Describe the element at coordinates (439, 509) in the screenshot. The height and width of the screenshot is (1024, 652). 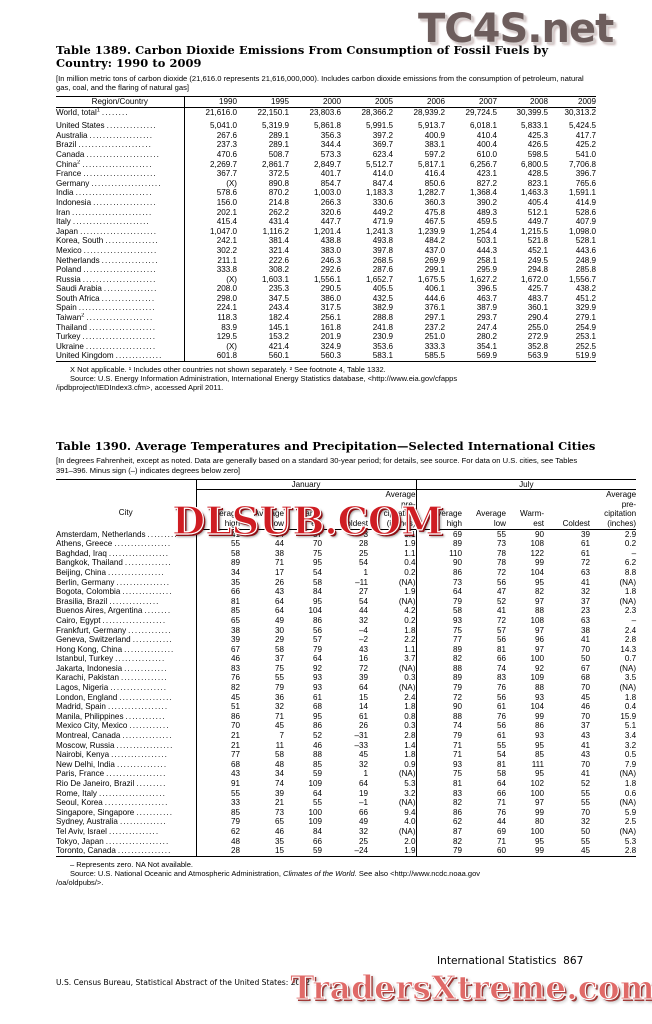
I see `column-subheader: Average high` at that location.